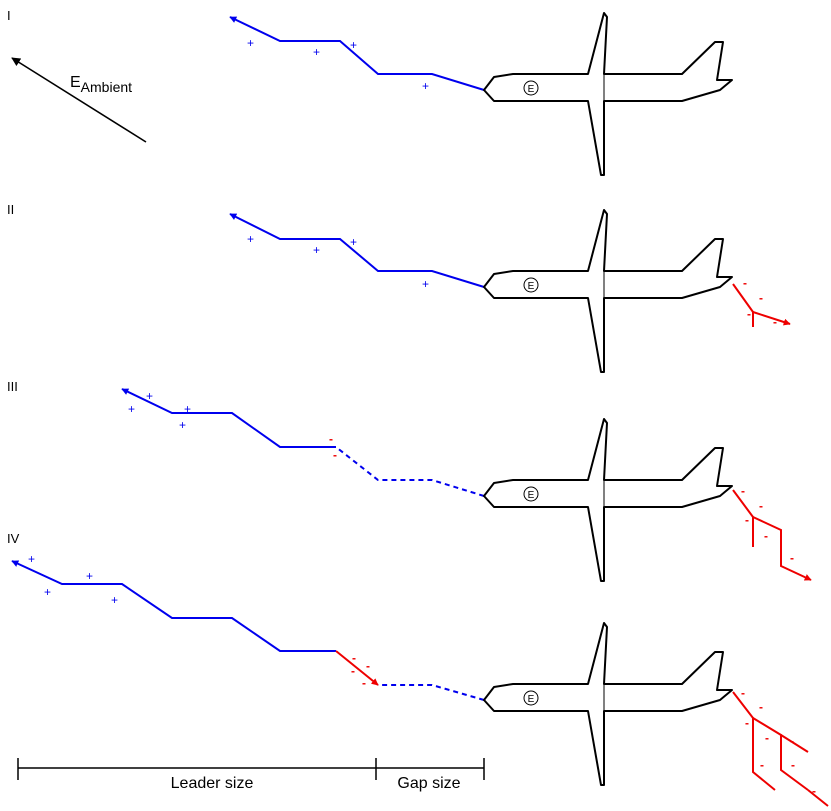 The width and height of the screenshot is (831, 811). I want to click on panel-label-2: II, so click(10, 209).